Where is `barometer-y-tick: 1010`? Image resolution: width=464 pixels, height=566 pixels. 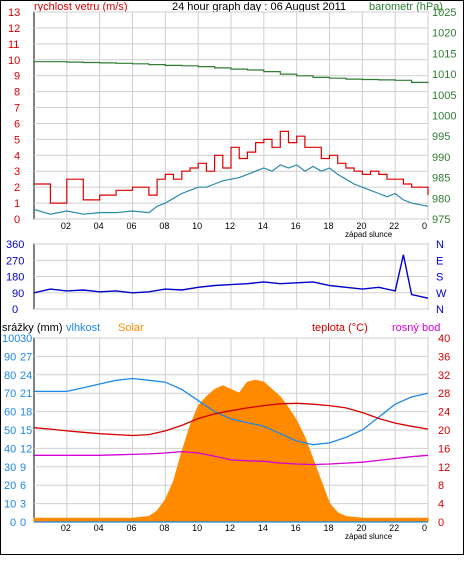
barometer-y-tick: 1010 is located at coordinates (444, 75).